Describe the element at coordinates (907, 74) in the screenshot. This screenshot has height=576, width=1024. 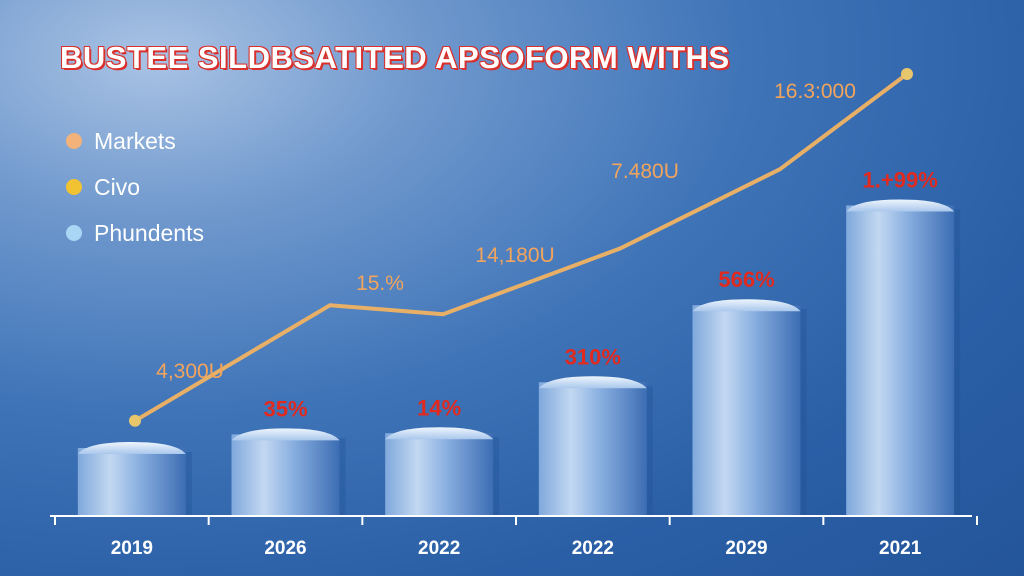
I see `line-end-point` at that location.